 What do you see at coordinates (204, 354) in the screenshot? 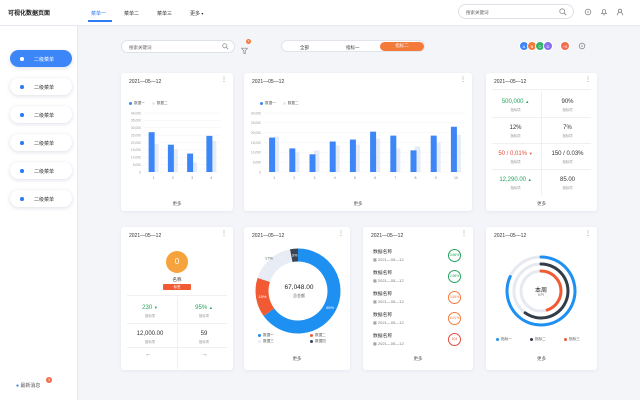
I see `arrow-right-icon: →` at bounding box center [204, 354].